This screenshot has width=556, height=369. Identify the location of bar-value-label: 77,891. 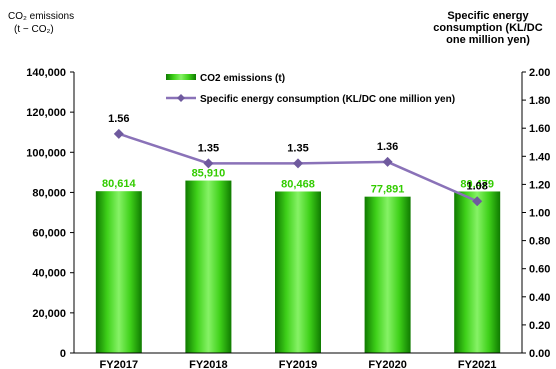
(388, 190).